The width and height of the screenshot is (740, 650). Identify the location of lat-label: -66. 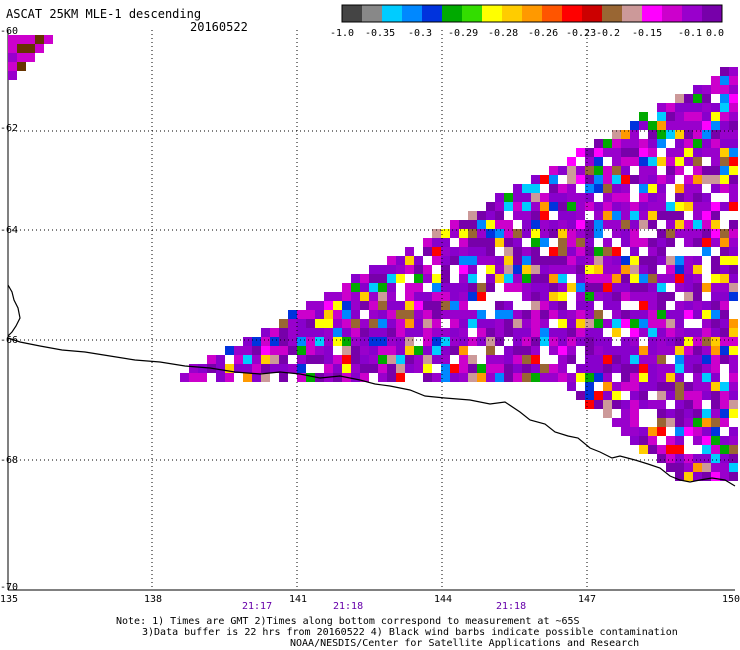
(9, 340).